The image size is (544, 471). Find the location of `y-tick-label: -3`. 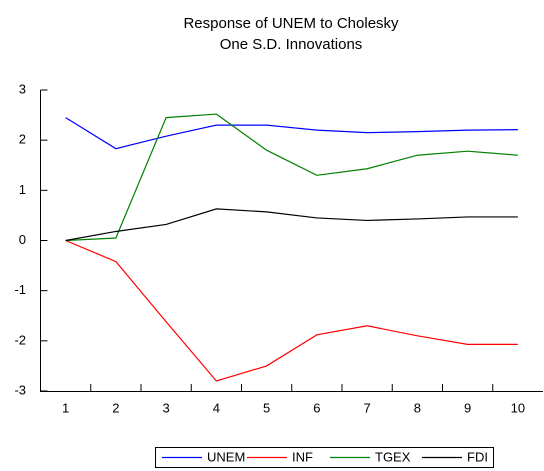

y-tick-label: -3 is located at coordinates (20, 389).